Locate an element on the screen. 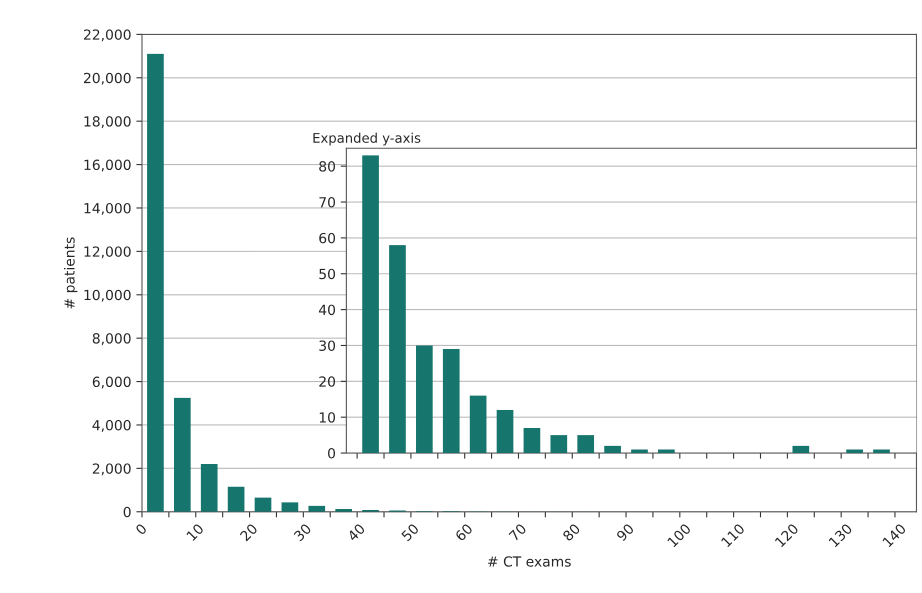  x-tick-label: 70 is located at coordinates (517, 532).